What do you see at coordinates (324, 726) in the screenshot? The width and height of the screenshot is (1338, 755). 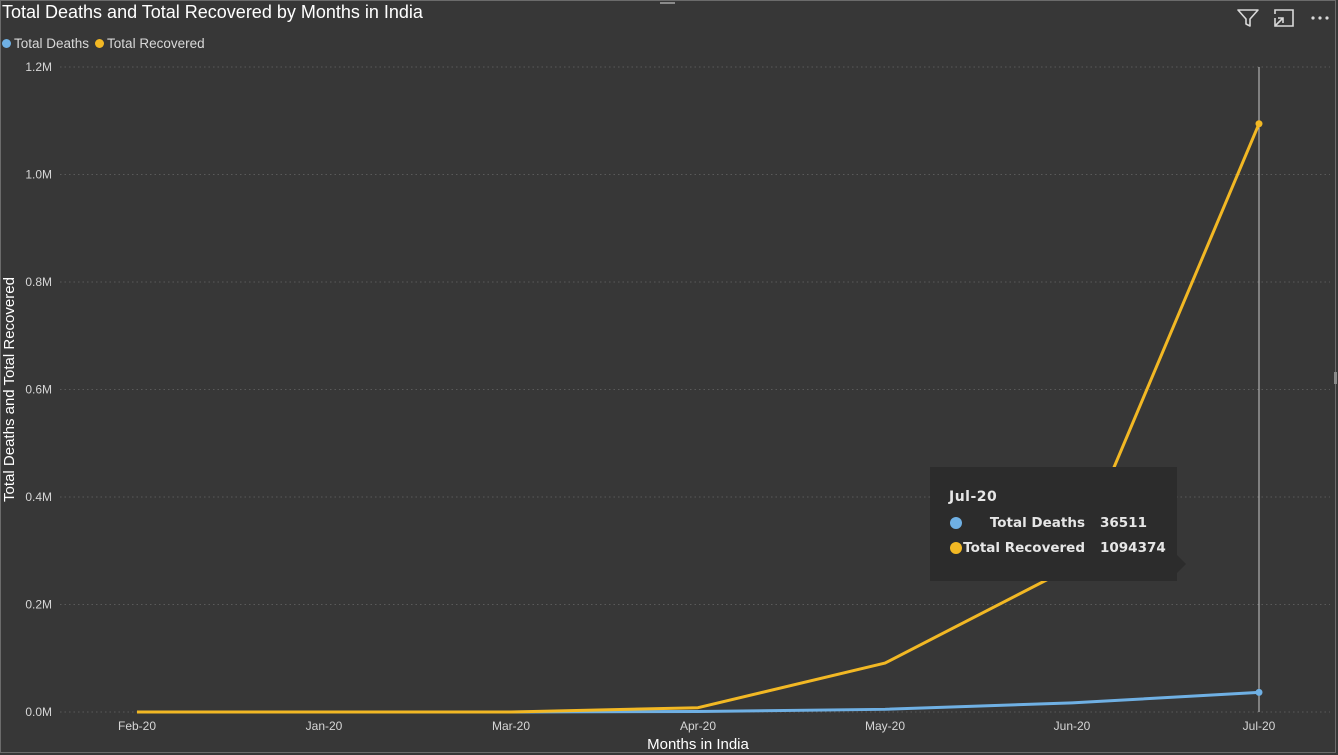 I see `x-tick-label: Jan-20` at bounding box center [324, 726].